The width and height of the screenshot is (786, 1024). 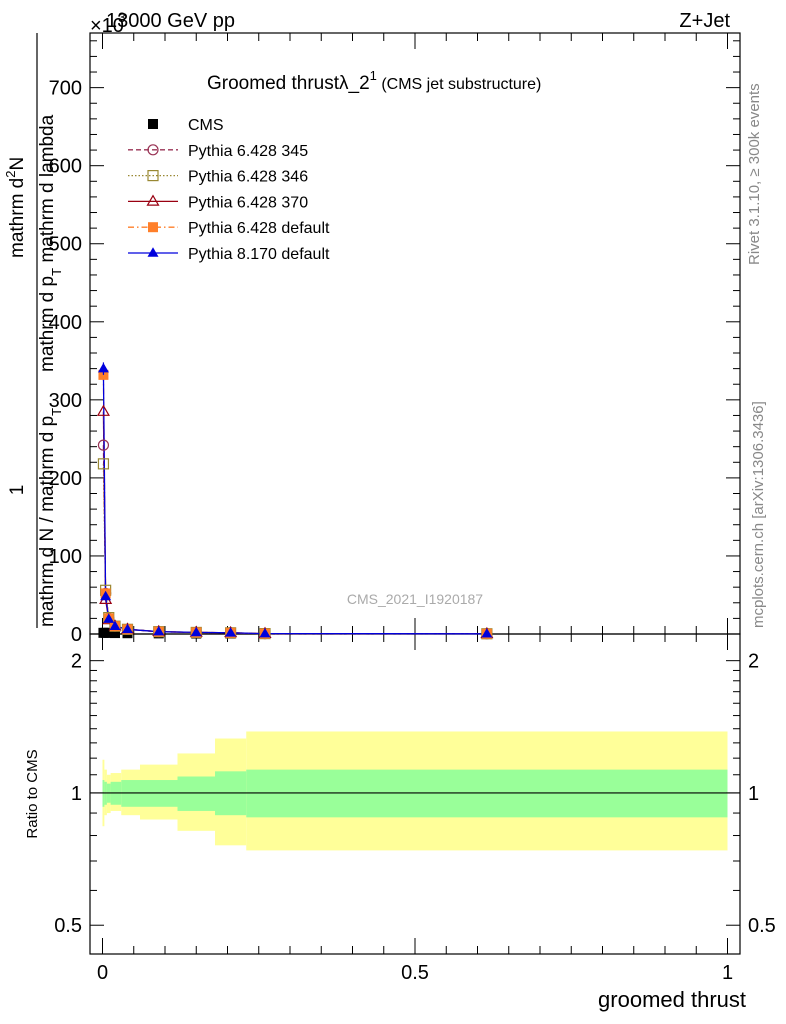 What do you see at coordinates (762, 926) in the screenshot?
I see `ratio-y-tick-label-right: 0.5` at bounding box center [762, 926].